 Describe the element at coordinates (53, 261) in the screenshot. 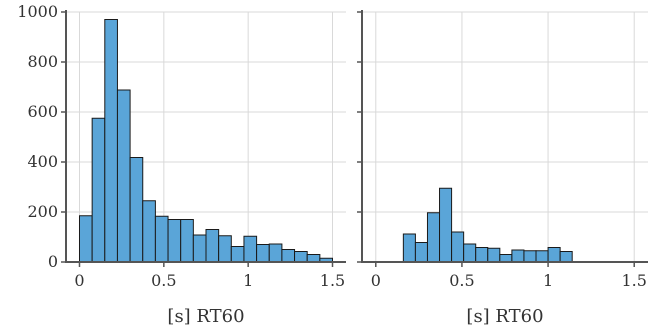

I see `y-tick-label: 0` at that location.